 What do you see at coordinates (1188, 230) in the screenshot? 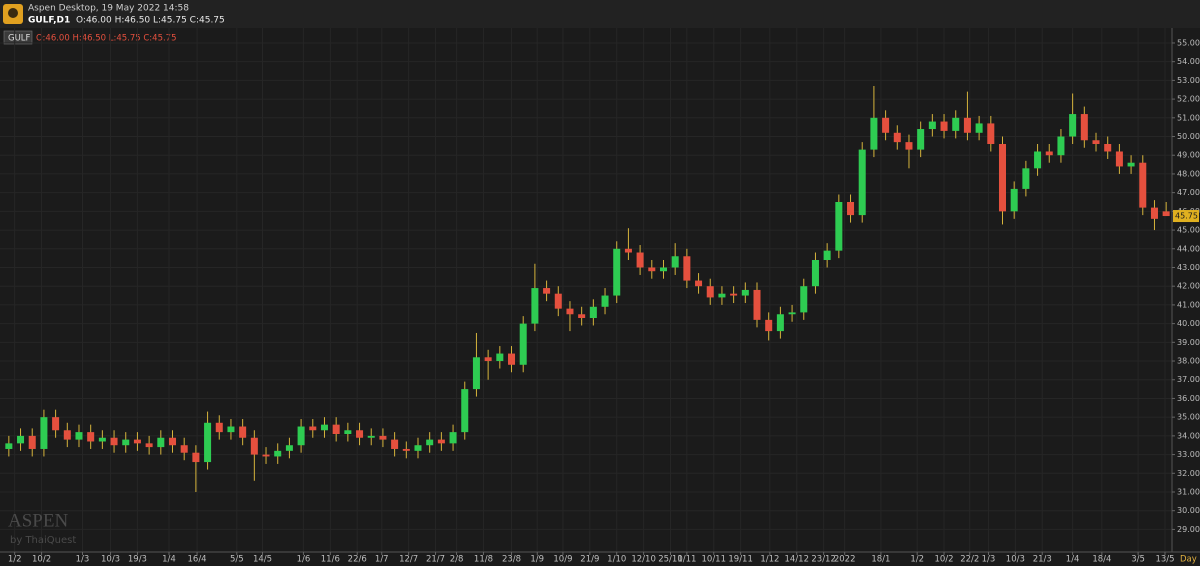
I see `y-tick-label: 45.00` at bounding box center [1188, 230].